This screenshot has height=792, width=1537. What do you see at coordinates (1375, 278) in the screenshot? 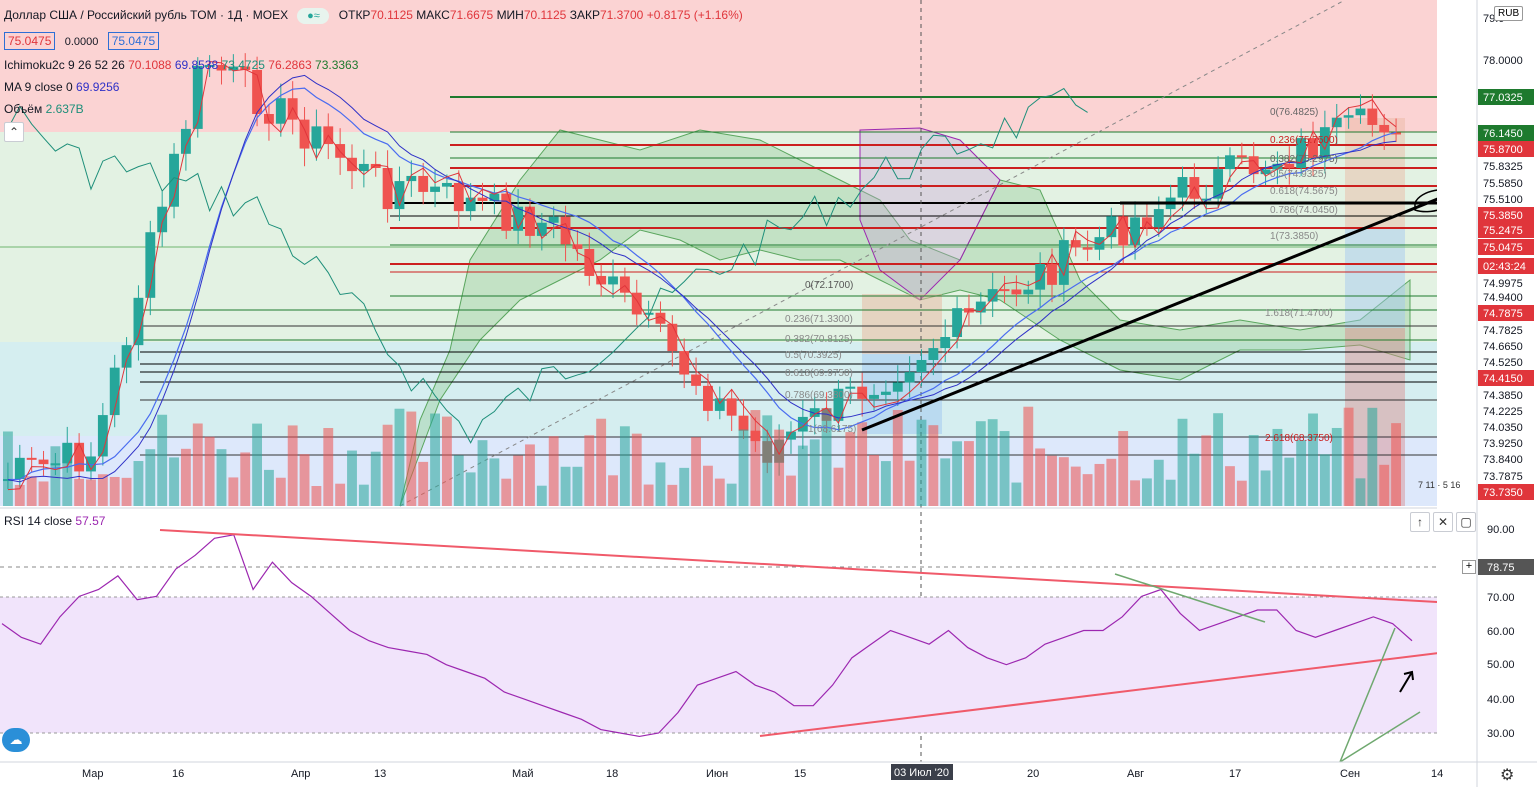
I see `fib-range-box-right-lower` at bounding box center [1375, 278].